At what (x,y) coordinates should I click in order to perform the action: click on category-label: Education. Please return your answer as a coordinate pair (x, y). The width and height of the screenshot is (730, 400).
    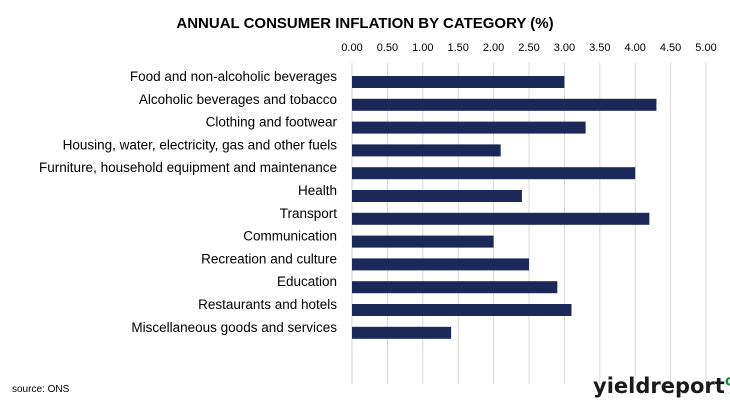
    Looking at the image, I should click on (307, 281).